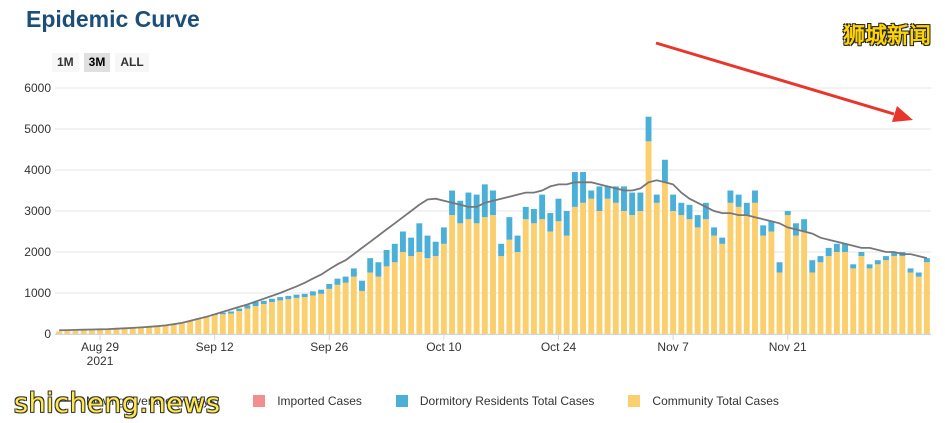  What do you see at coordinates (132, 62) in the screenshot?
I see `zoom-all-button: ALL` at bounding box center [132, 62].